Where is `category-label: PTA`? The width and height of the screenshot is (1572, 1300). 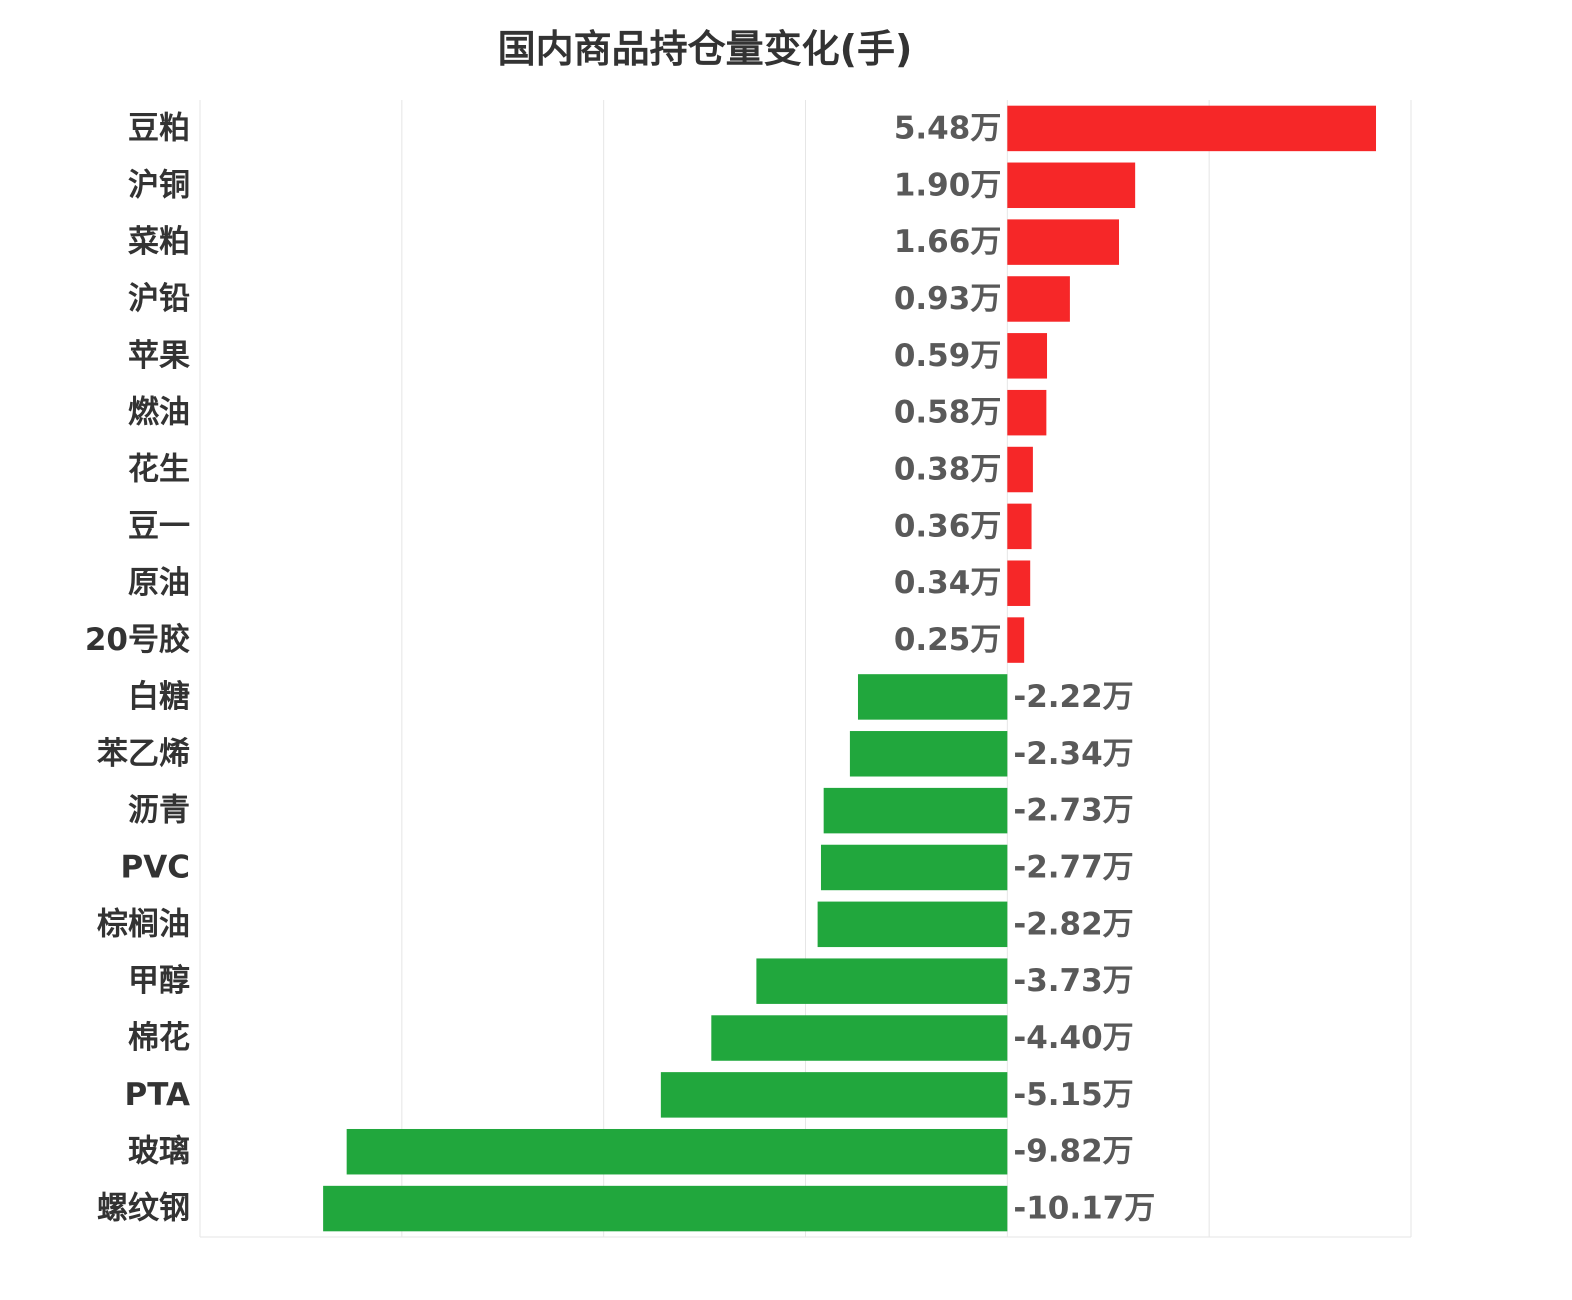 category-label: PTA is located at coordinates (157, 1095).